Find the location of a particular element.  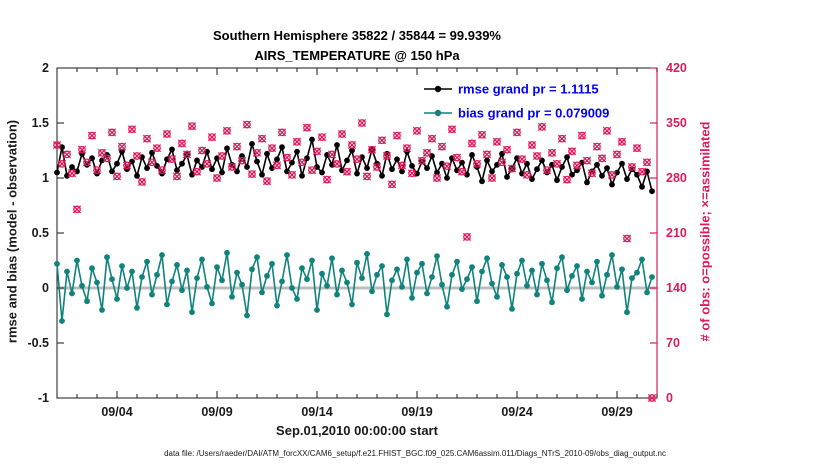

tick-label: 2 is located at coordinates (45, 68).